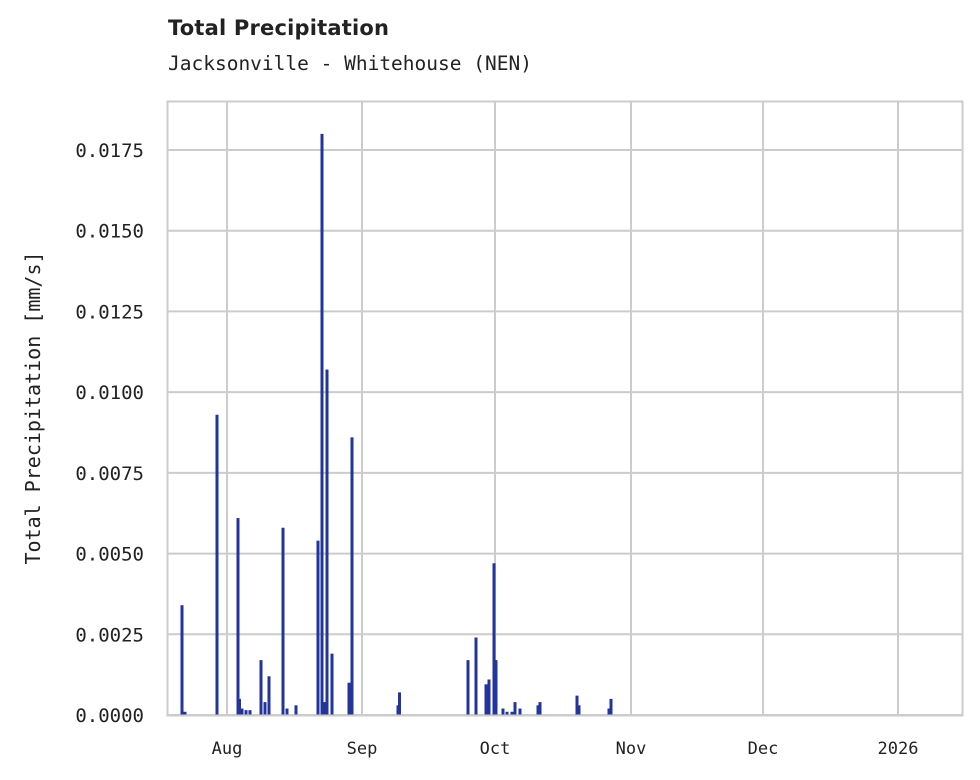 Image resolution: width=980 pixels, height=780 pixels. I want to click on x-tick-label: 2026, so click(898, 749).